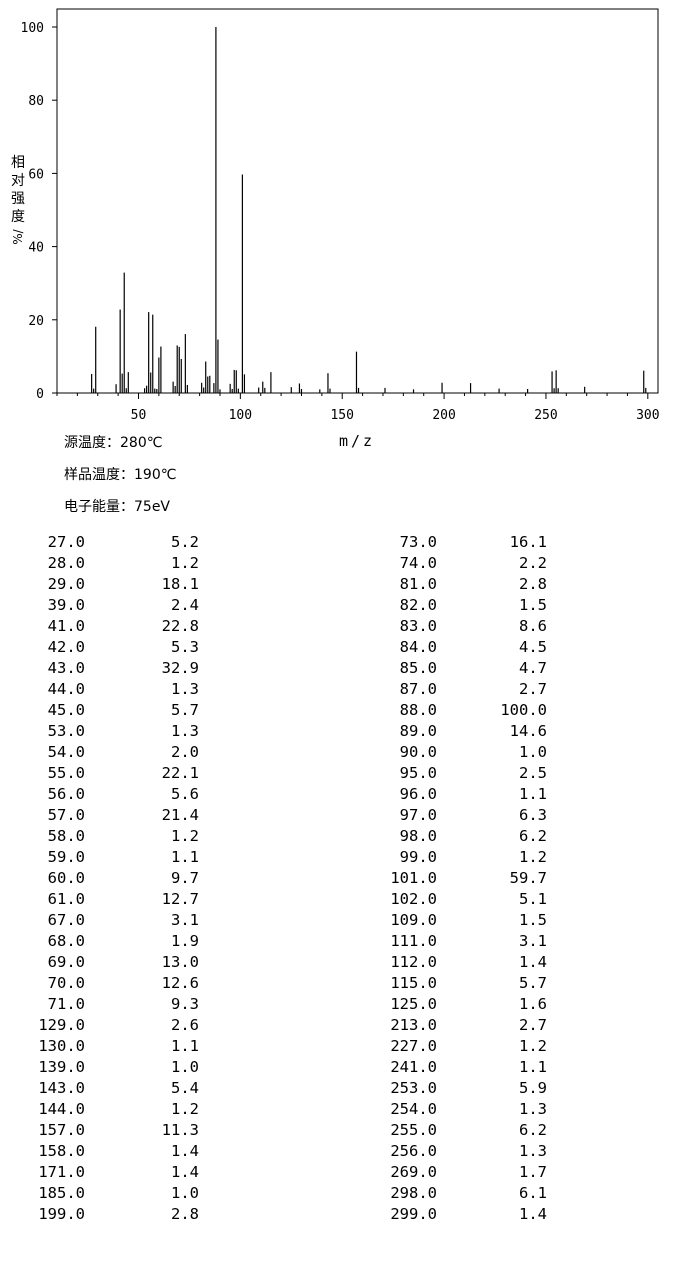 Image resolution: width=680 pixels, height=1276 pixels. What do you see at coordinates (413, 1151) in the screenshot?
I see `mz-value: 256.0` at bounding box center [413, 1151].